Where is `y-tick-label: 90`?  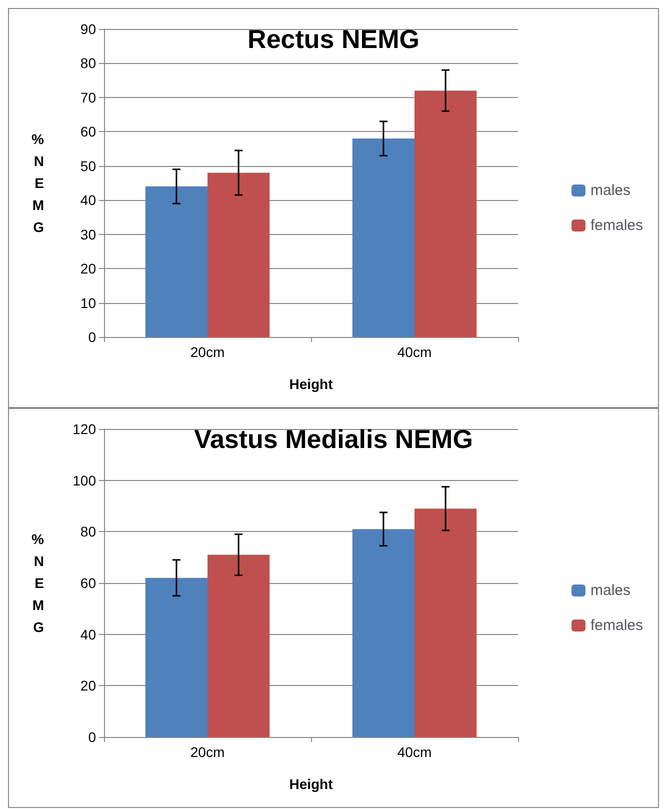 y-tick-label: 90 is located at coordinates (88, 29).